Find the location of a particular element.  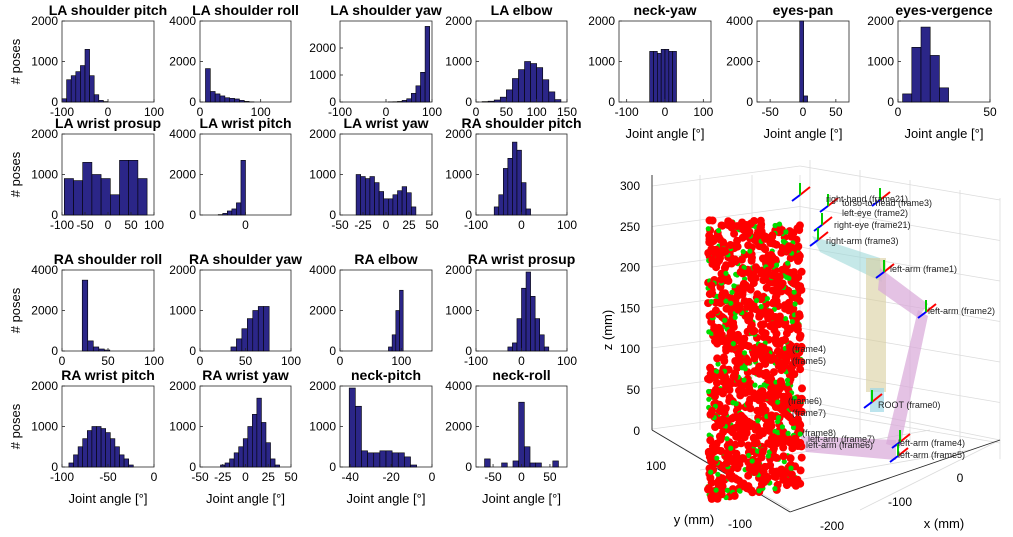

x3d-axis-label: x (mm) is located at coordinates (944, 523).